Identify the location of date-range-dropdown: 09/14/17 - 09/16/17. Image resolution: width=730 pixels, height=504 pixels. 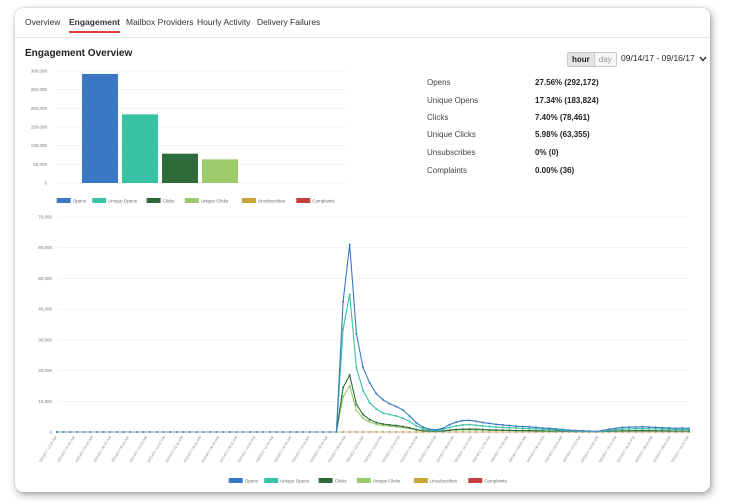
(664, 58).